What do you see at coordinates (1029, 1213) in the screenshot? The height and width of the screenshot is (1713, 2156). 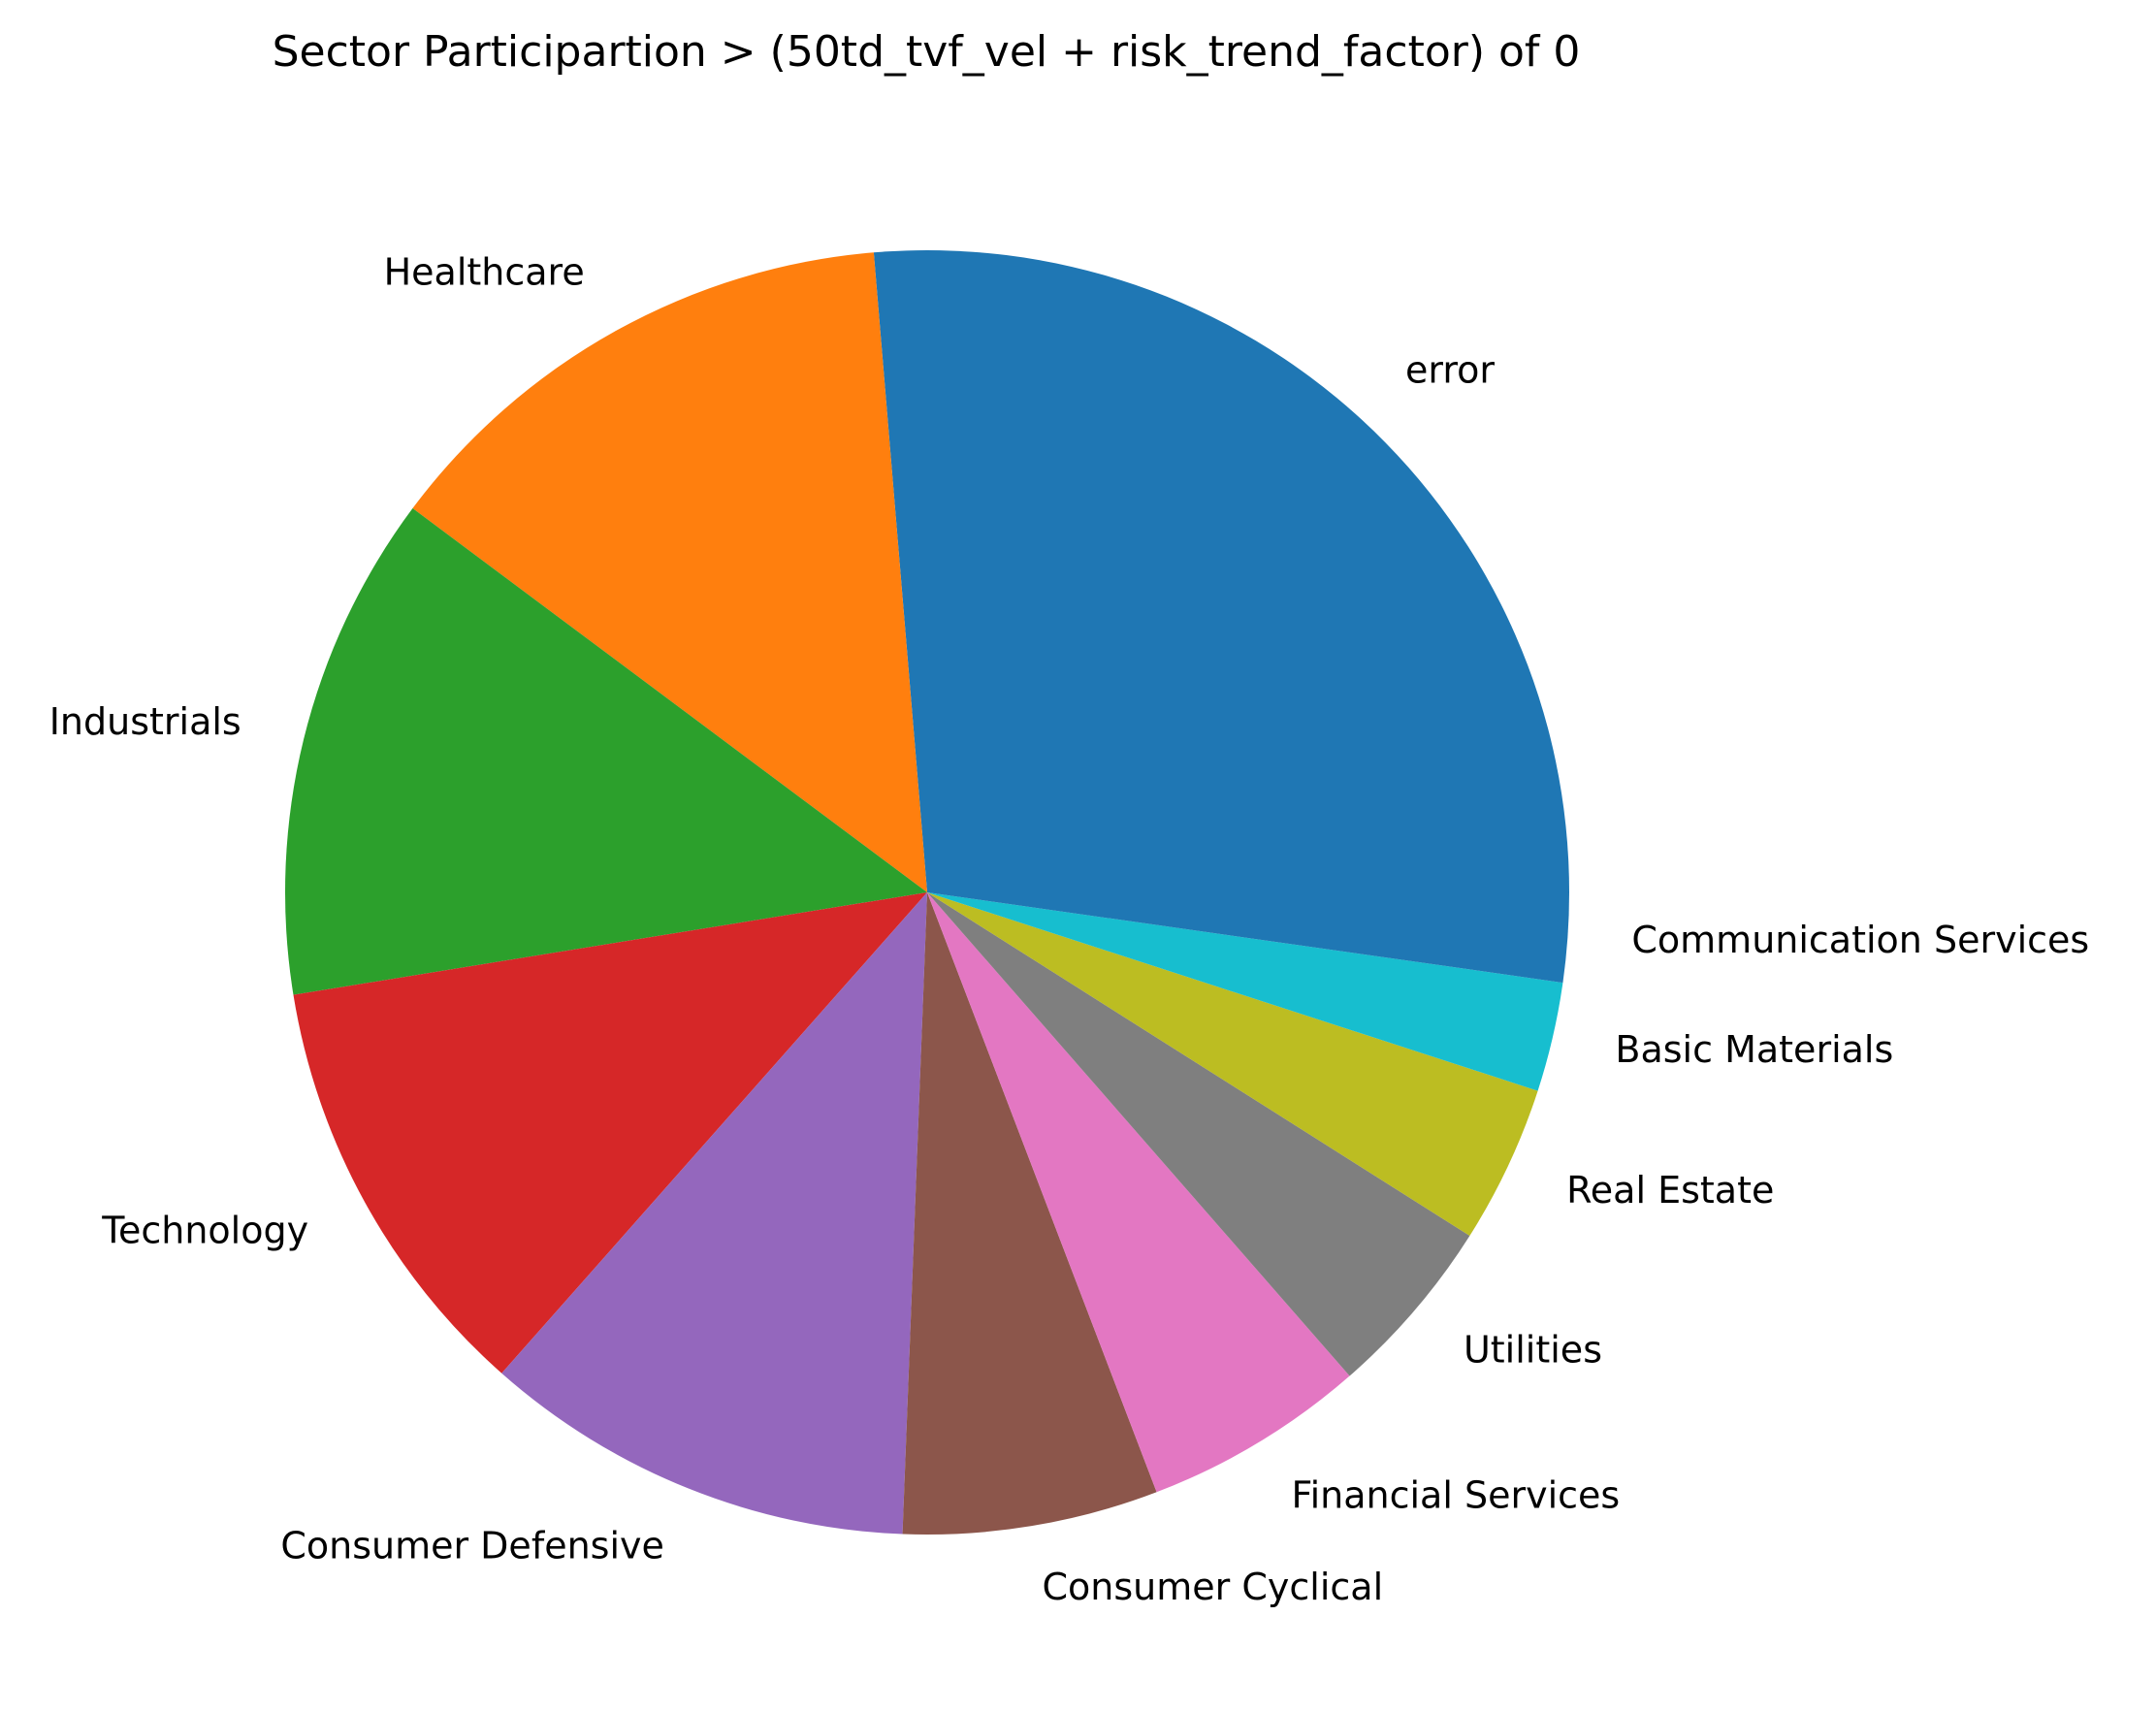 I see `pie-slice-consumer-cyclical` at bounding box center [1029, 1213].